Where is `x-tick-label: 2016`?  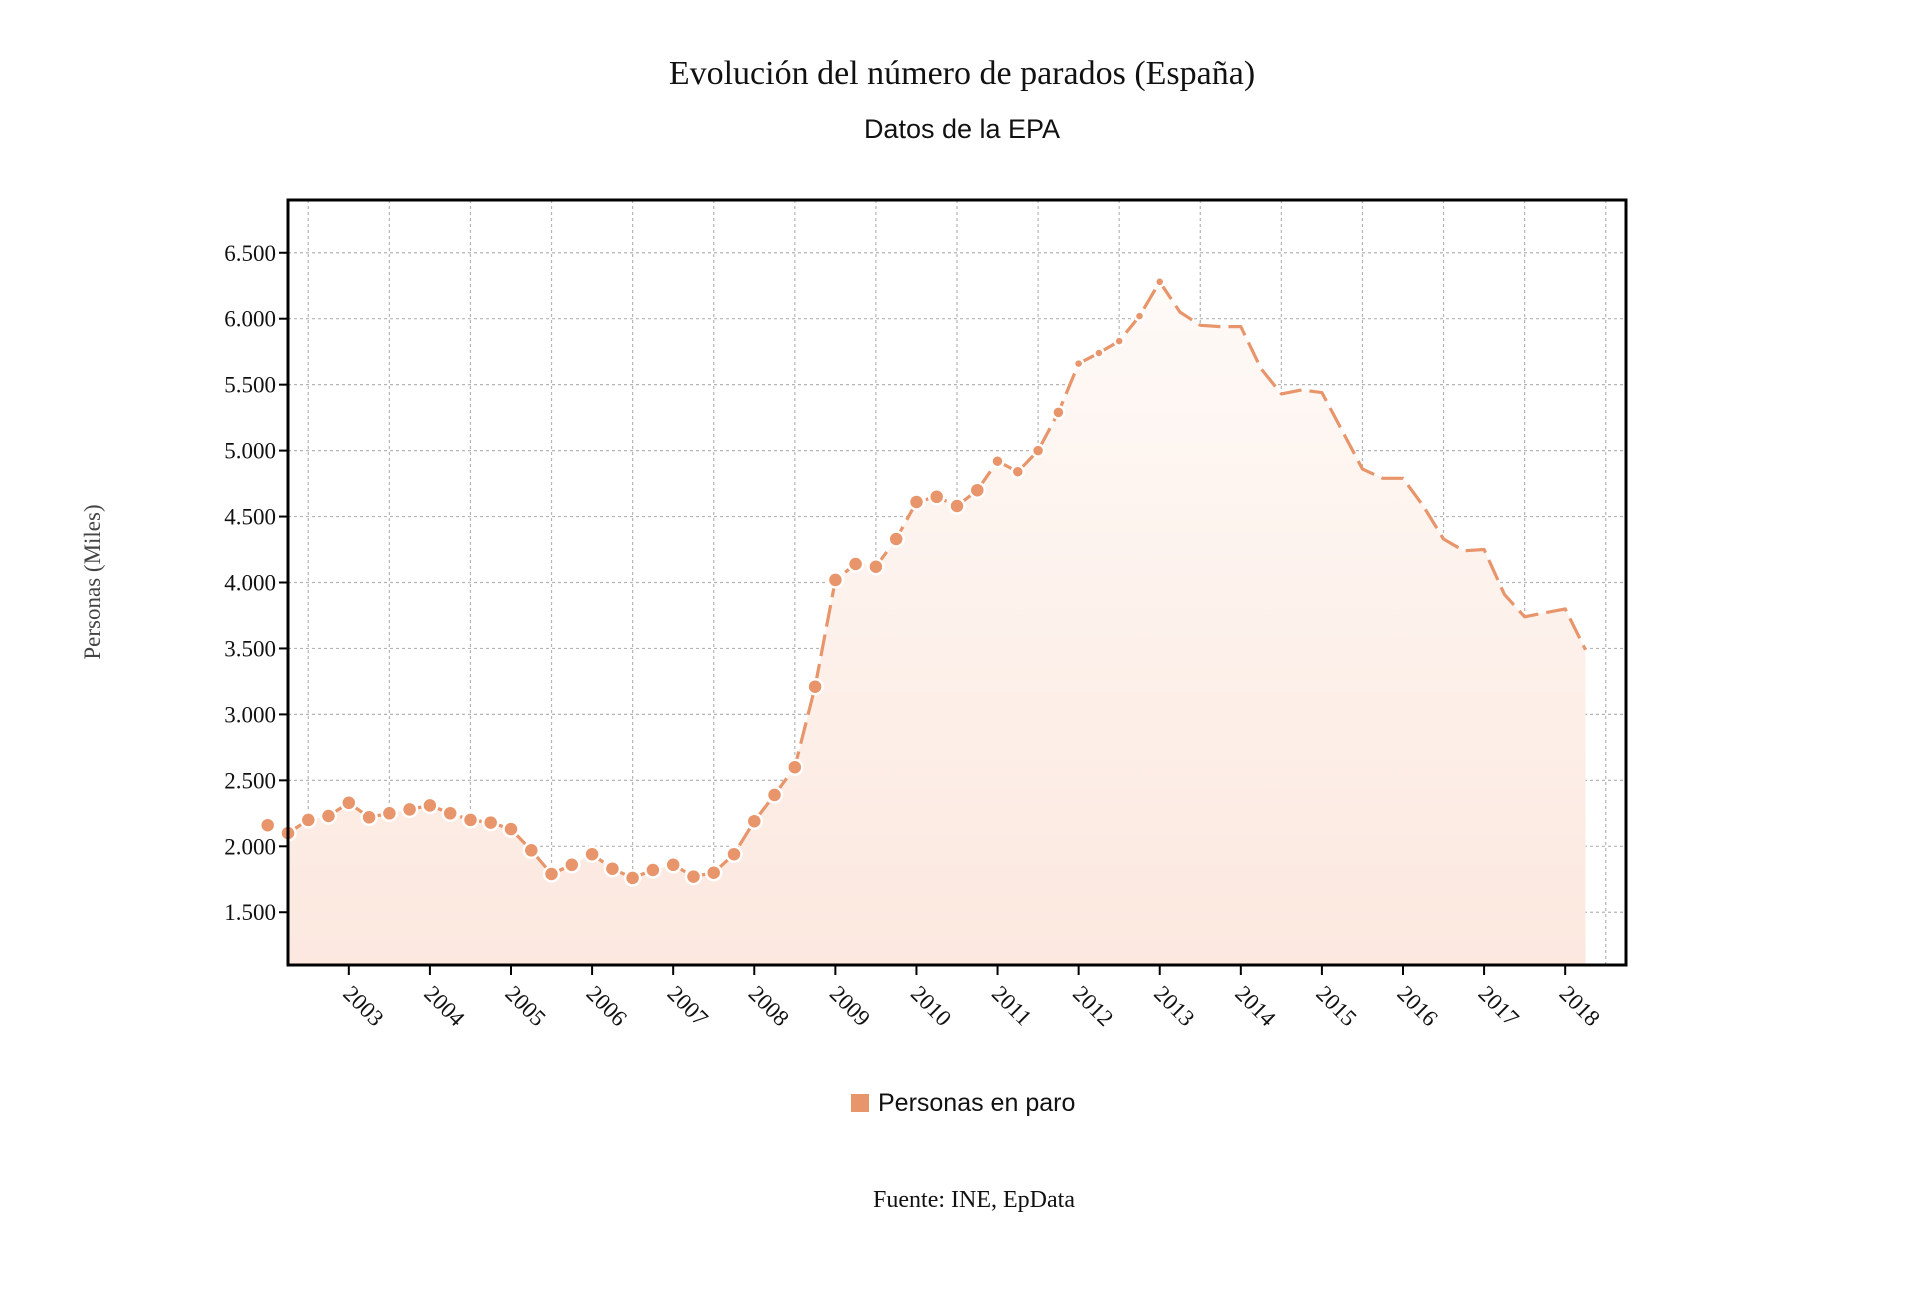 x-tick-label: 2016 is located at coordinates (1417, 1006).